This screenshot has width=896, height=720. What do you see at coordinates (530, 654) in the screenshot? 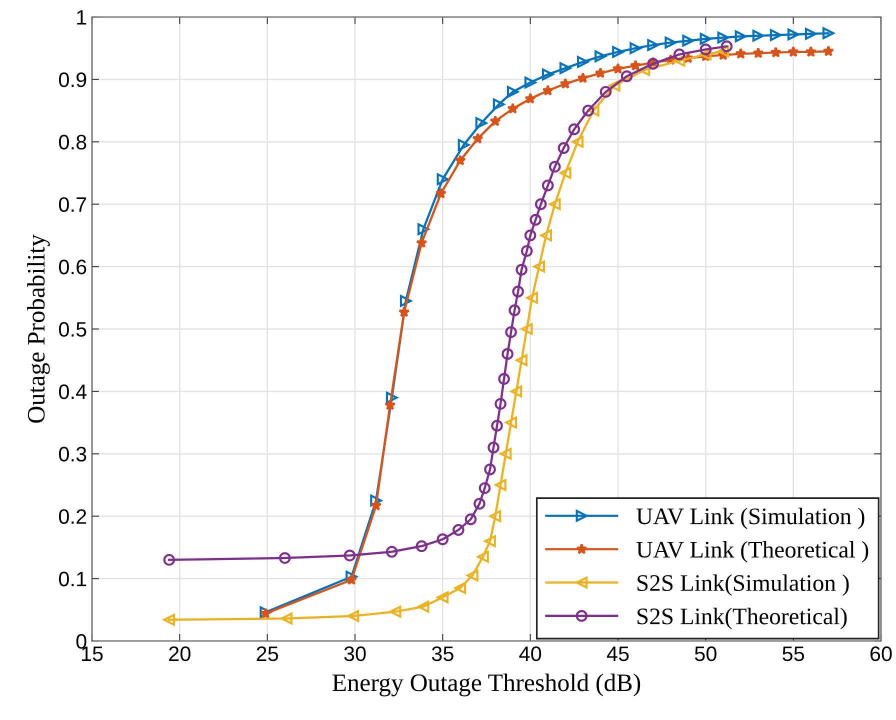
I see `x-tick-label: 40` at bounding box center [530, 654].